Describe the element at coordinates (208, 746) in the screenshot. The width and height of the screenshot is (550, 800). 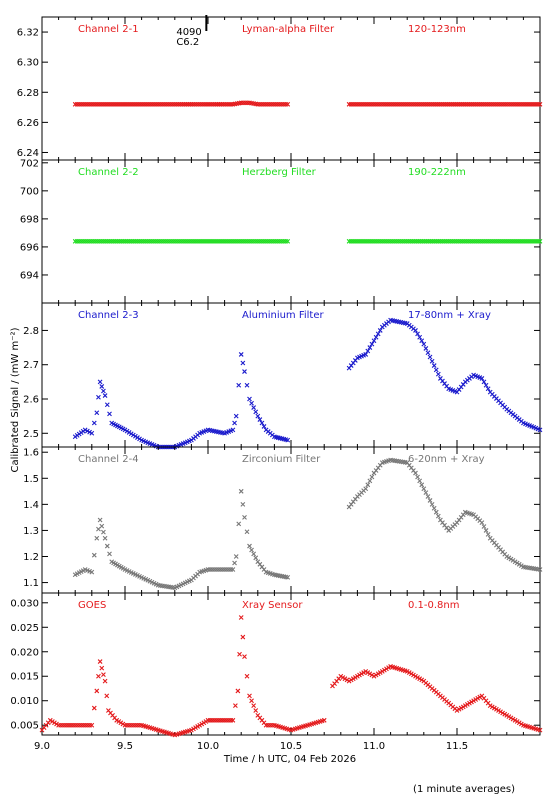
I see `x-tick-label: 10.0` at that location.